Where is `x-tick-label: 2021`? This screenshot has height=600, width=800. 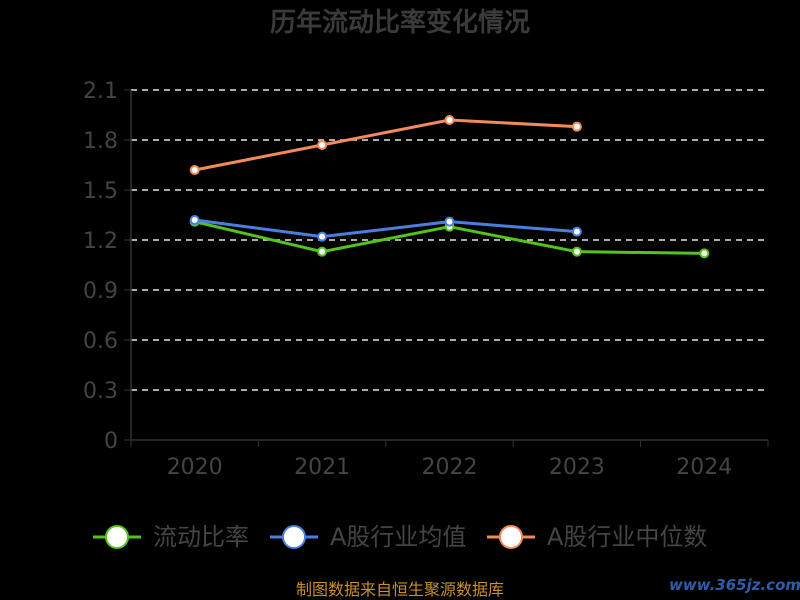
x-tick-label: 2021 is located at coordinates (322, 467).